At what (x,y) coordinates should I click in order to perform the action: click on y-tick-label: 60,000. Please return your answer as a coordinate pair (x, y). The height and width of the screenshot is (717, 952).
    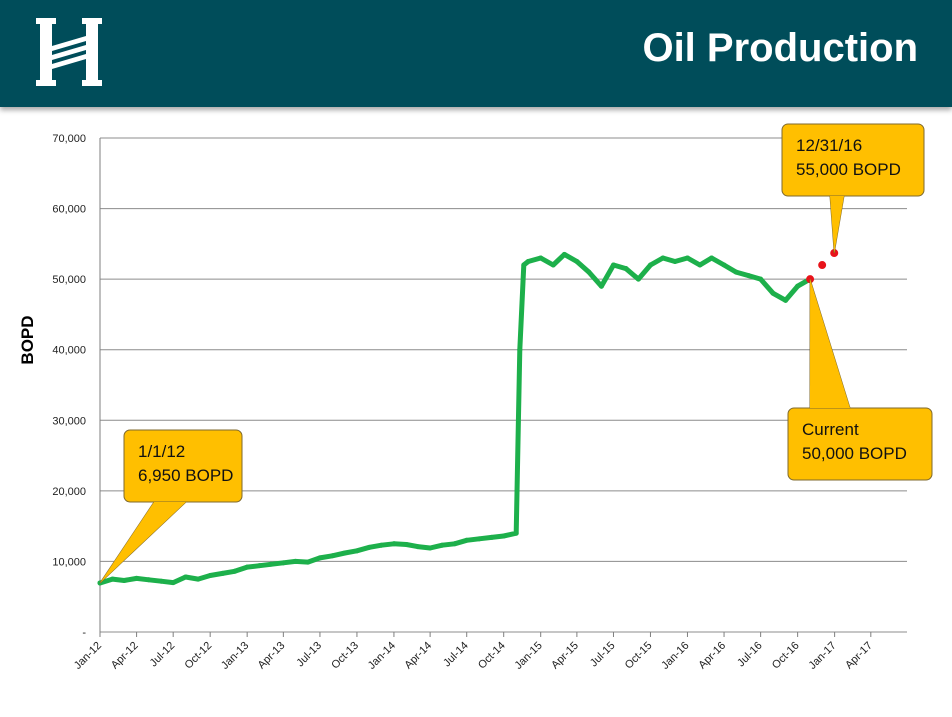
    Looking at the image, I should click on (69, 210).